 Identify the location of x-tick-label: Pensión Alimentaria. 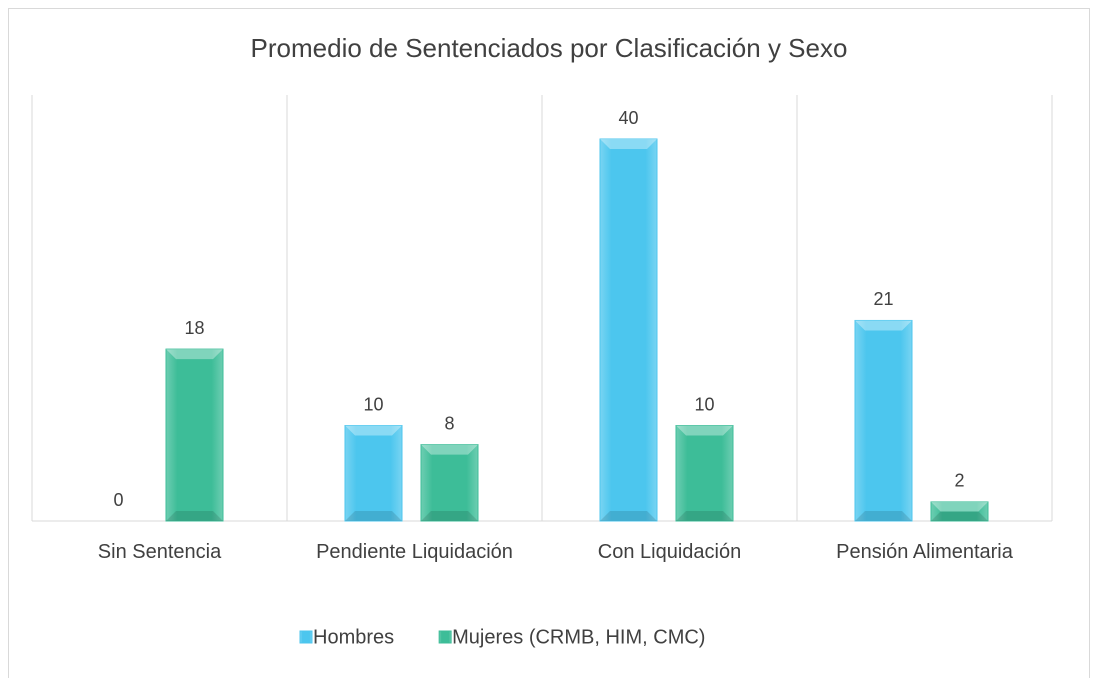
(924, 552).